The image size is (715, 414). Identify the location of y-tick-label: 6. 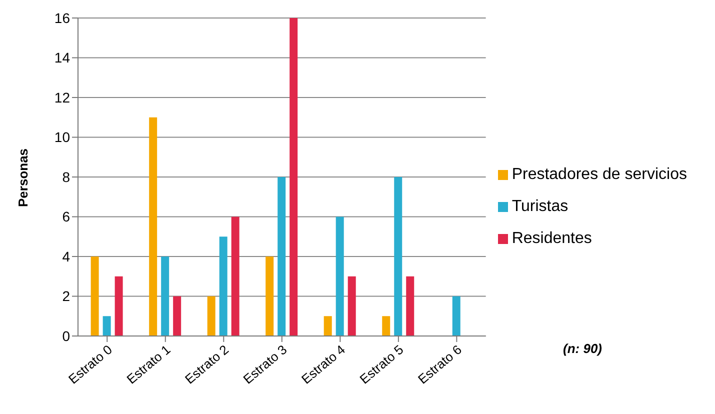
(66, 216).